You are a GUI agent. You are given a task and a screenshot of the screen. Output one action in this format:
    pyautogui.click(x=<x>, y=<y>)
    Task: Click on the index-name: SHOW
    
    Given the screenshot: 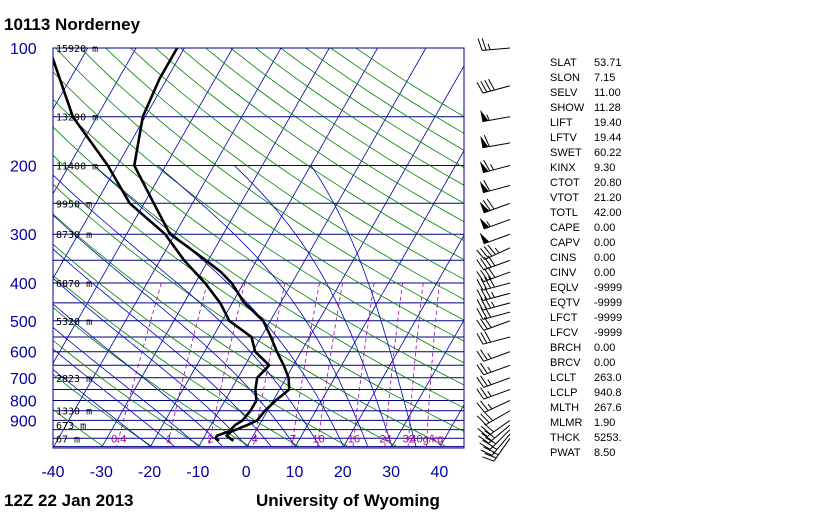 What is the action you would take?
    pyautogui.click(x=567, y=108)
    